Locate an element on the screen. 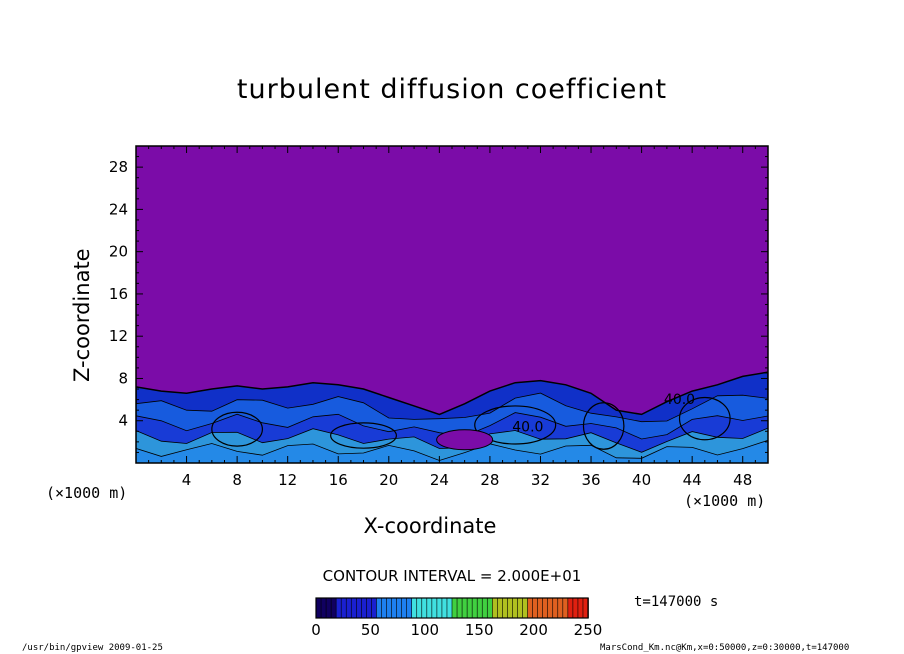 The image size is (904, 654). x-tick-label: 32 is located at coordinates (540, 480).